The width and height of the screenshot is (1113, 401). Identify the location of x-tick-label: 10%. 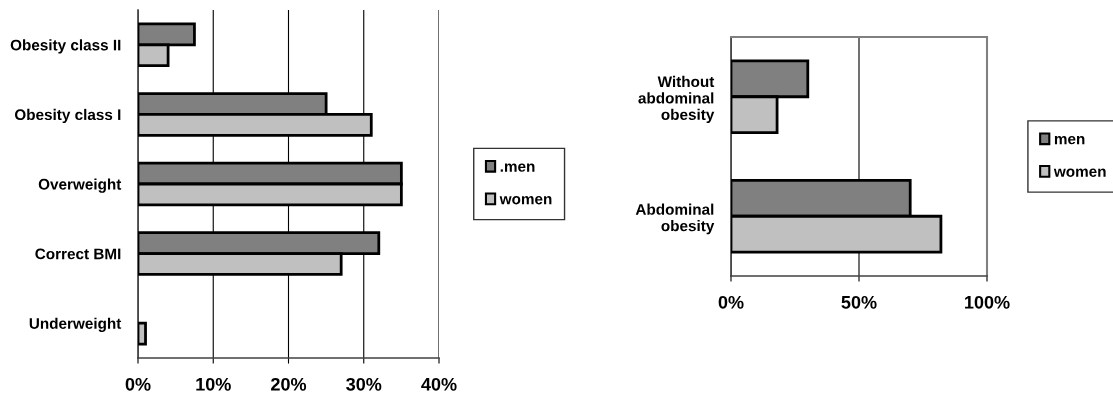
(213, 384).